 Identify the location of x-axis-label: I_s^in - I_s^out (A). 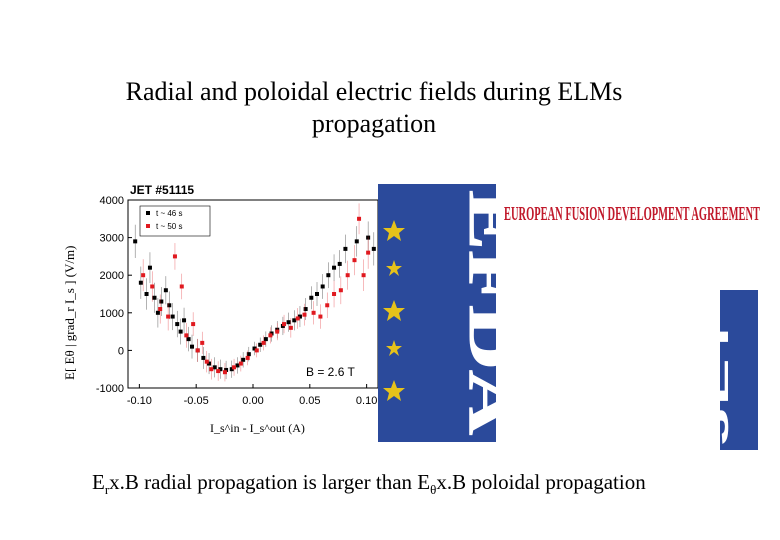
(257, 428).